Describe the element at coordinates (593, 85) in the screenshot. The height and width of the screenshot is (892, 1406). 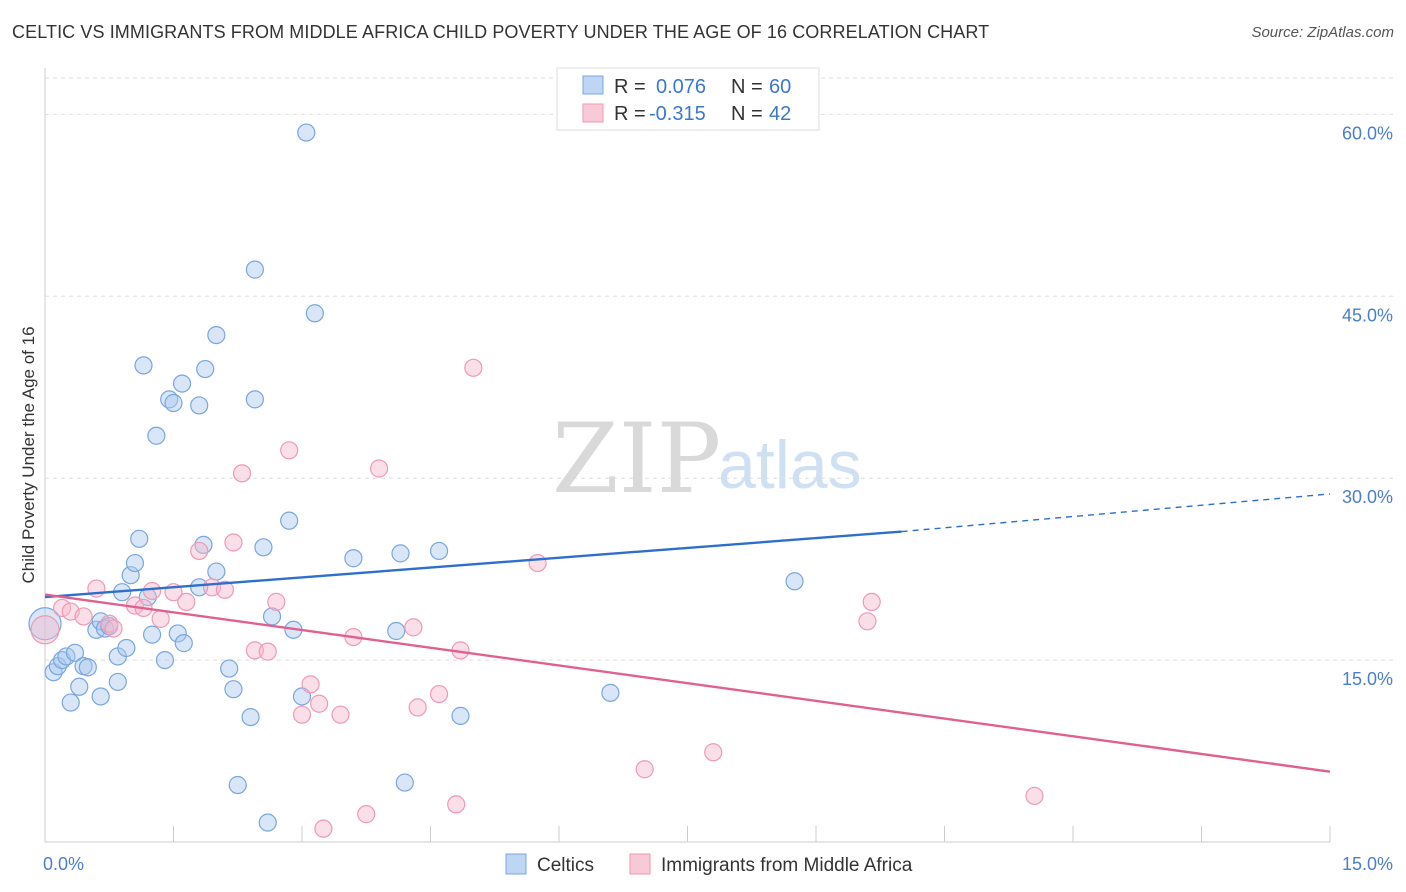
I see `legend-swatch-celtics` at that location.